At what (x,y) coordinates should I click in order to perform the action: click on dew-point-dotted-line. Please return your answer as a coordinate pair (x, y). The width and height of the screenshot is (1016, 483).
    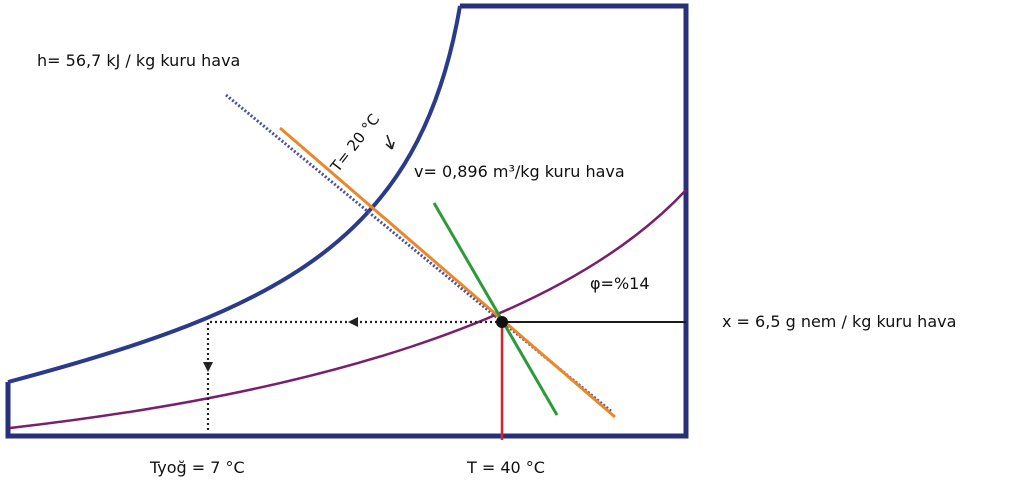
    Looking at the image, I should click on (354, 376).